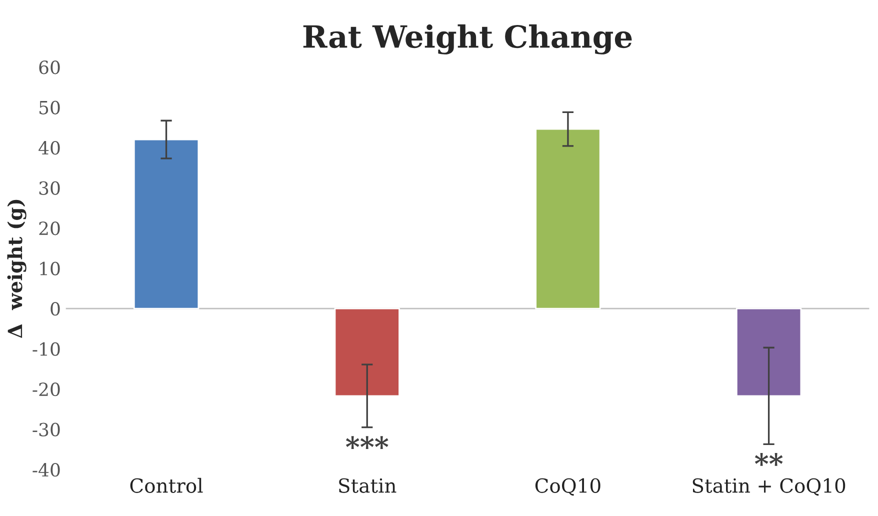 This screenshot has width=878, height=516. I want to click on x-tick-label: Statin + CoQ10, so click(769, 487).